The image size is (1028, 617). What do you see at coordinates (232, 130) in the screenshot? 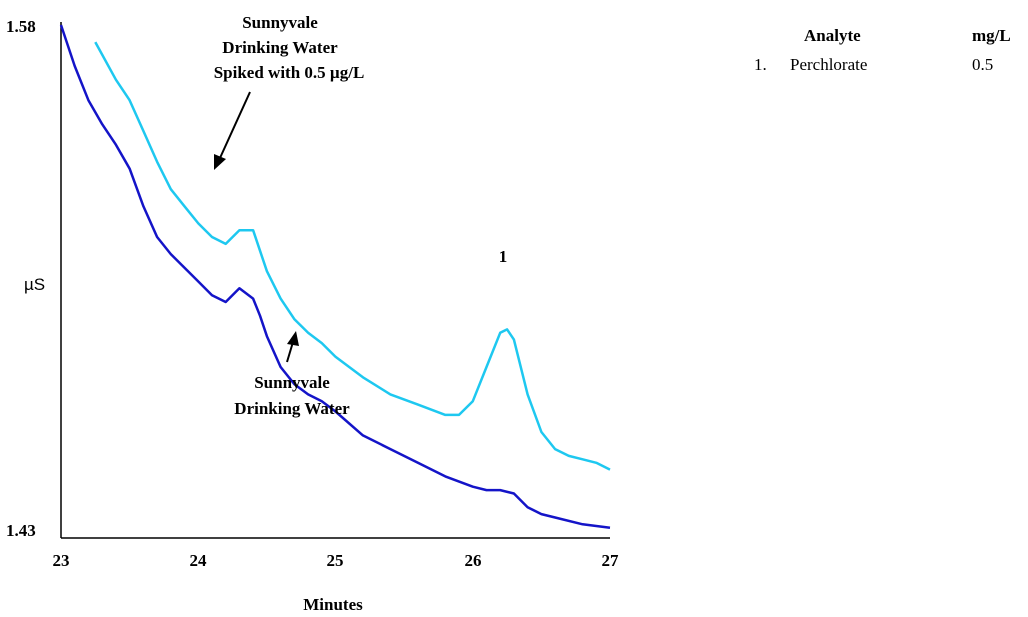
I see `arrow-spiked` at bounding box center [232, 130].